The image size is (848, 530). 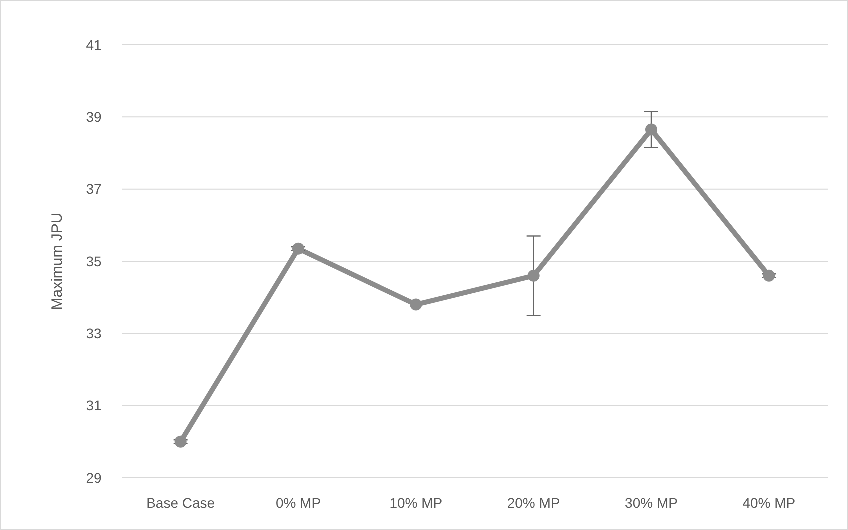 I want to click on x-tick-label: 10% MP, so click(x=416, y=503).